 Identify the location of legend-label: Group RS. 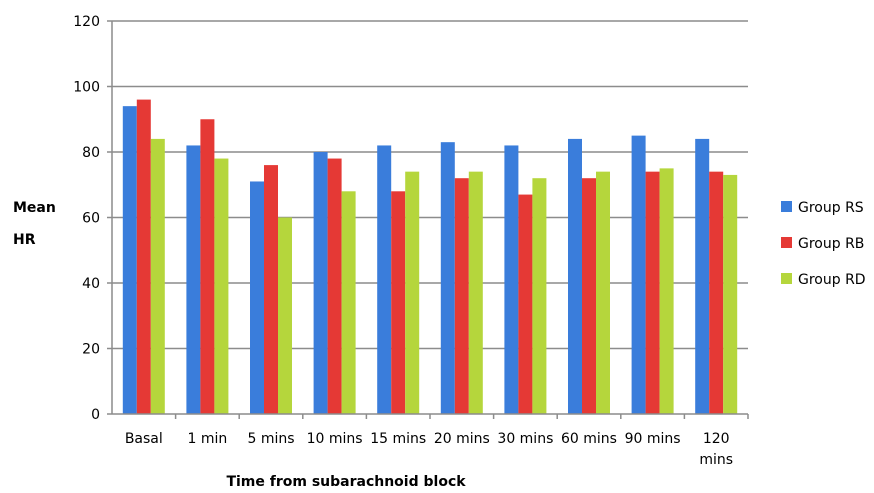
(831, 208).